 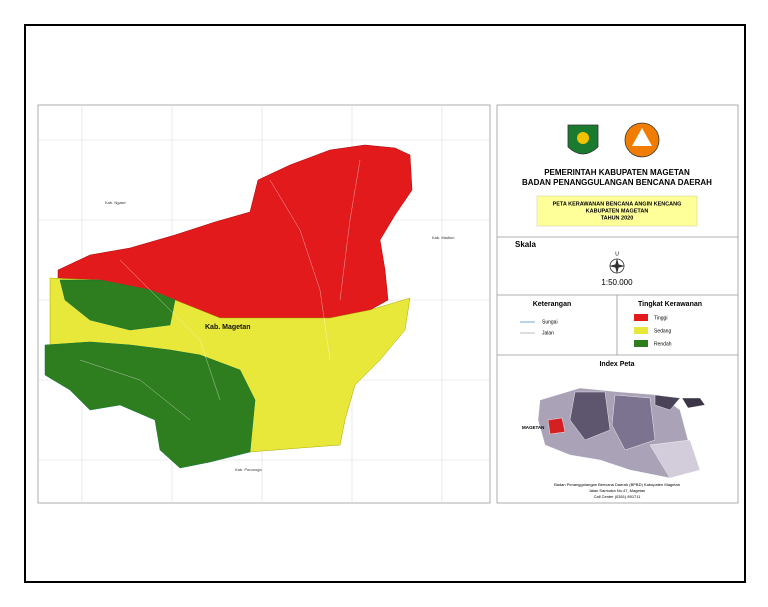 What do you see at coordinates (552, 304) in the screenshot?
I see `section-title: Keterangan` at bounding box center [552, 304].